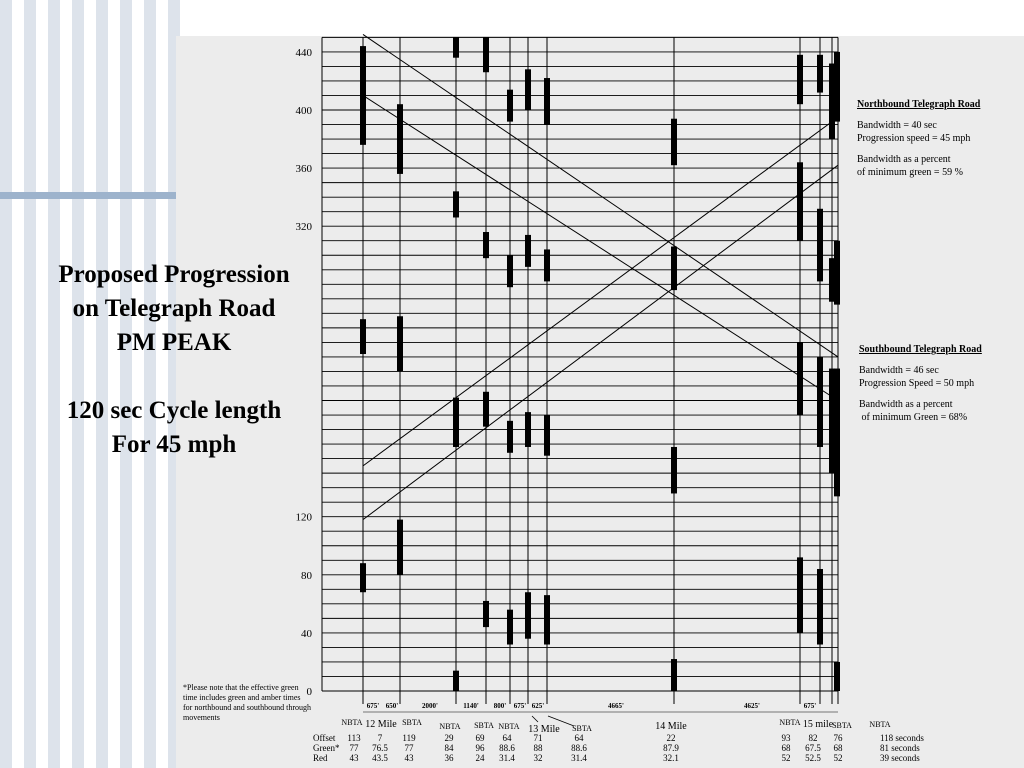 Image resolution: width=1024 pixels, height=768 pixels. I want to click on signal-label: 14 Mile, so click(671, 726).